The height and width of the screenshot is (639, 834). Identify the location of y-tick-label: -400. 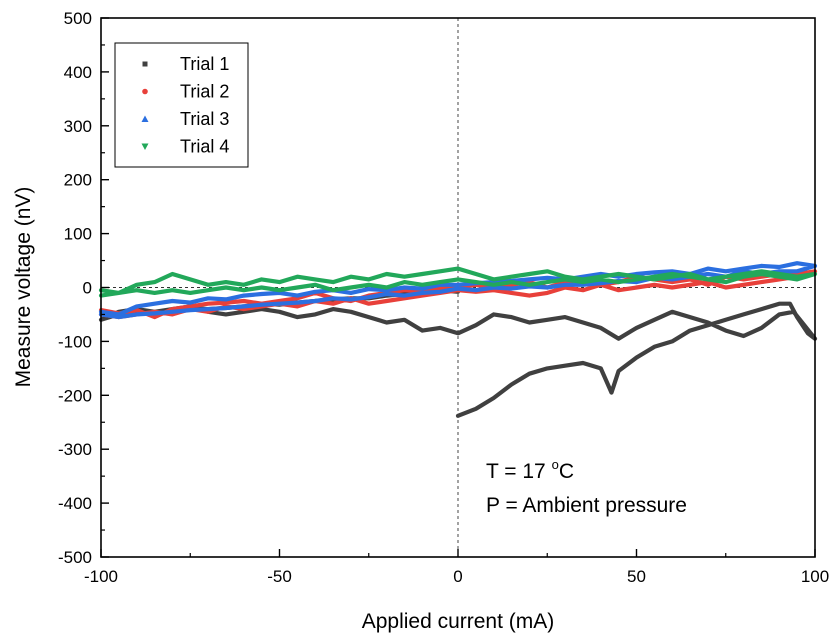
(75, 503).